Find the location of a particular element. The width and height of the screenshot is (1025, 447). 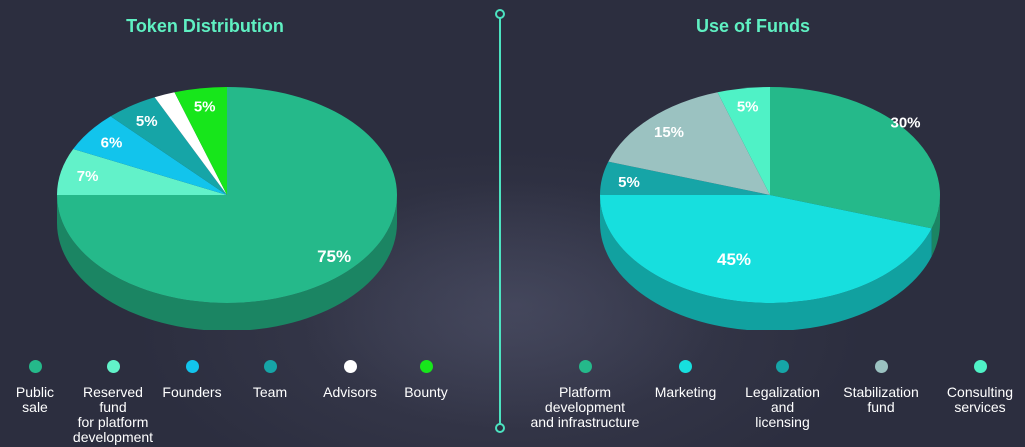

pie-label-1: 45% is located at coordinates (734, 259).